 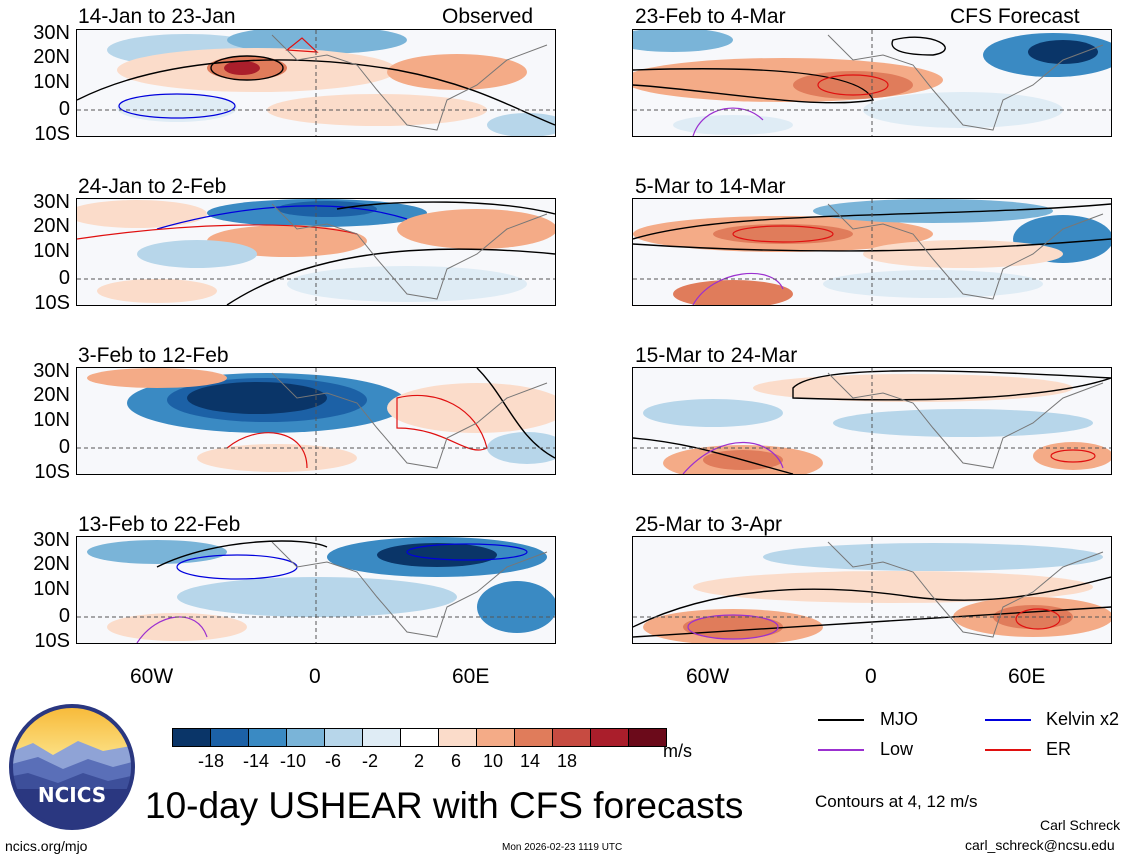 I want to click on colorbar-tick-label: -6, so click(x=333, y=761).